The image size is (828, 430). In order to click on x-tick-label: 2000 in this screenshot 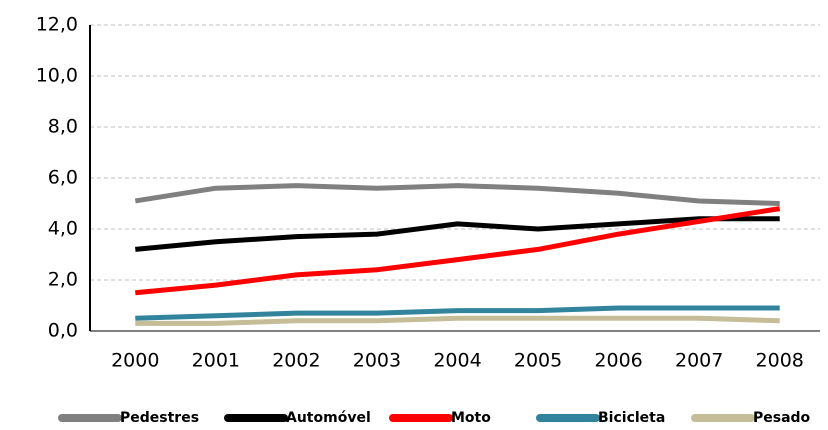, I will do `click(135, 361)`.